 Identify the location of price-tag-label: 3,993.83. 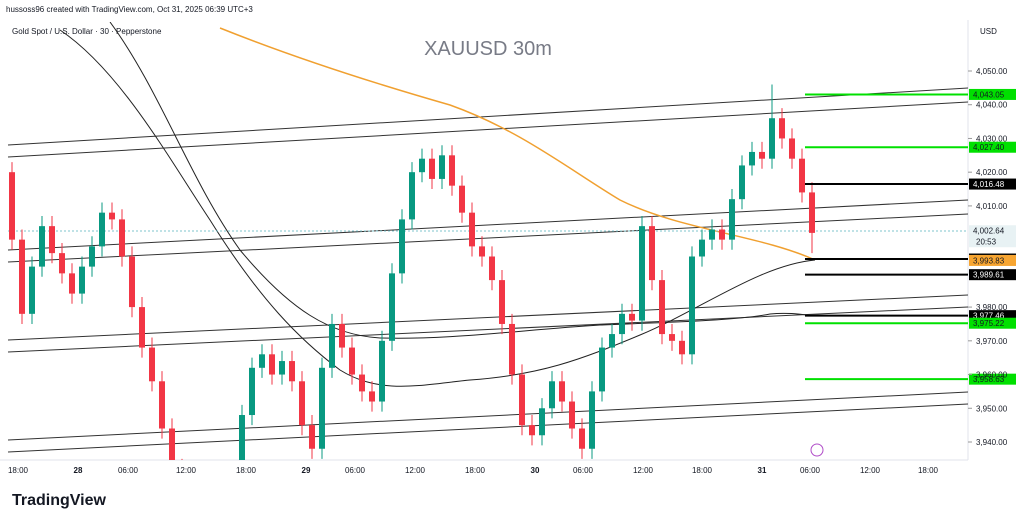
(989, 260).